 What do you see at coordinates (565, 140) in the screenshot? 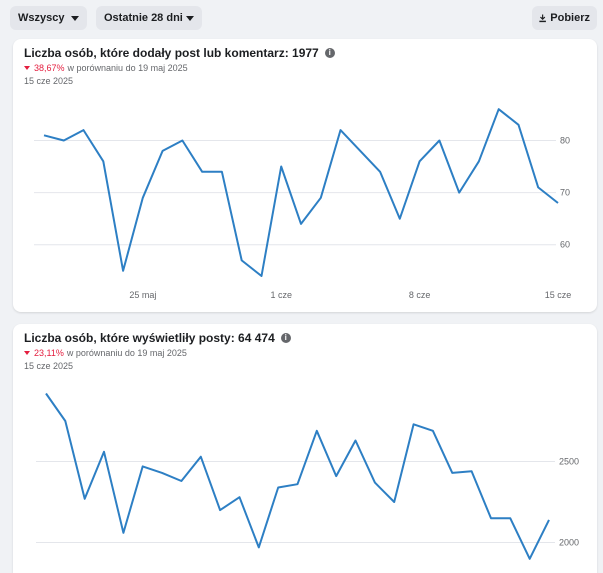
I see `y-tick-label: 80` at bounding box center [565, 140].